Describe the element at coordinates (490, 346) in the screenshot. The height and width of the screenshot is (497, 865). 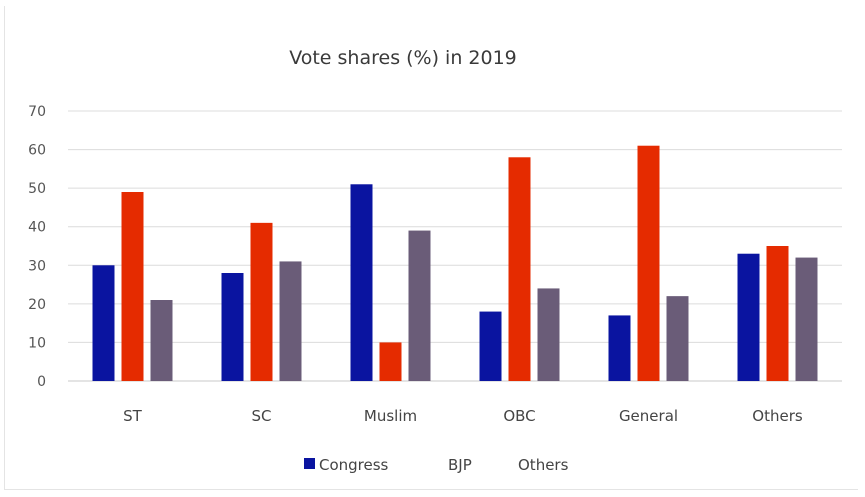
I see `bar-congress-obc` at that location.